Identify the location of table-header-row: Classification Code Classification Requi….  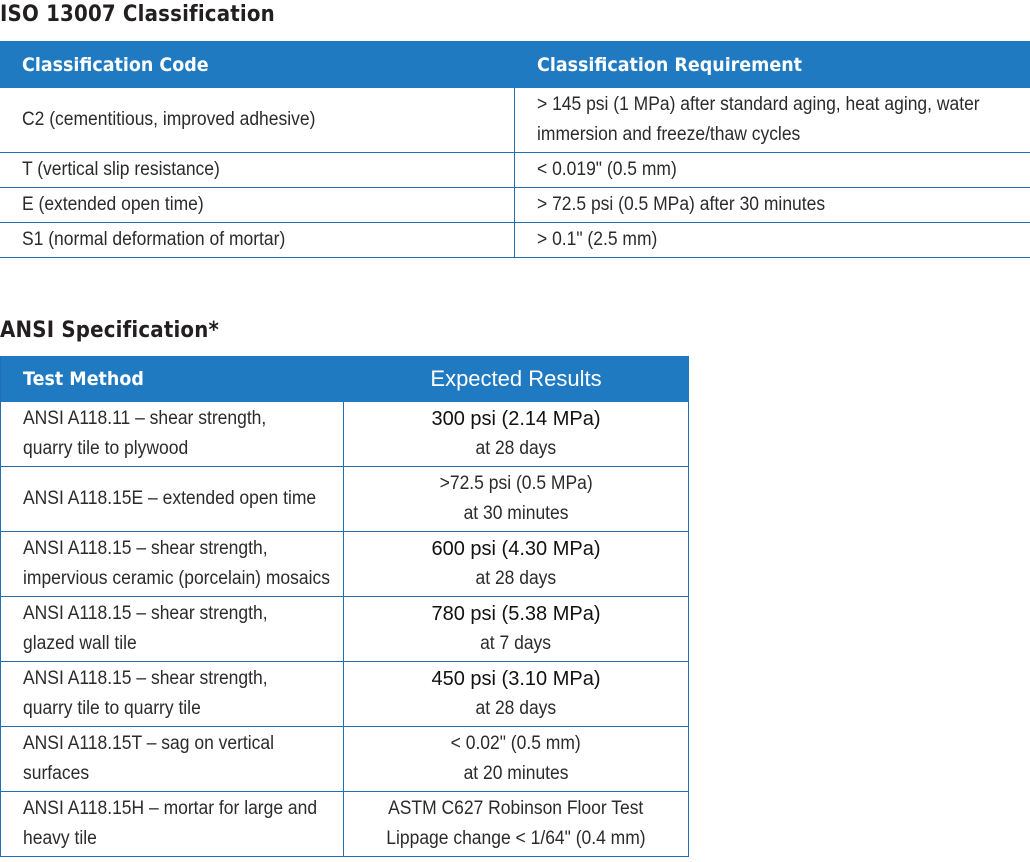
(515, 64).